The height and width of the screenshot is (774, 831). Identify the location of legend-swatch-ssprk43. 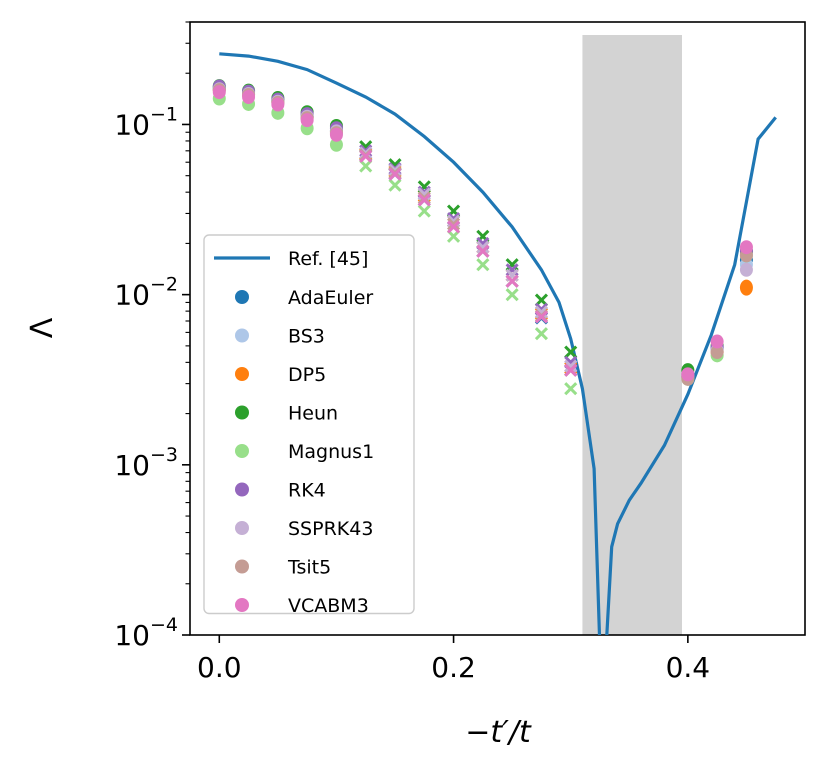
(242, 528).